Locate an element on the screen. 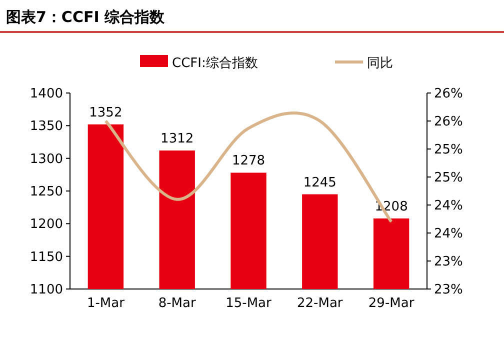 The width and height of the screenshot is (504, 360). y-tick-label: 1150 is located at coordinates (46, 257).